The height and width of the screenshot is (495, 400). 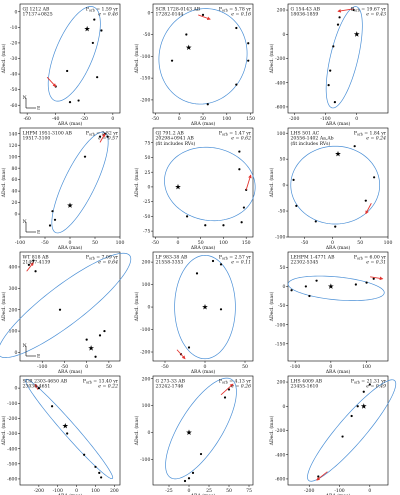 What do you see at coordinates (375, 258) in the screenshot?
I see `orbit-period-value: = 6.00 yr` at bounding box center [375, 258].